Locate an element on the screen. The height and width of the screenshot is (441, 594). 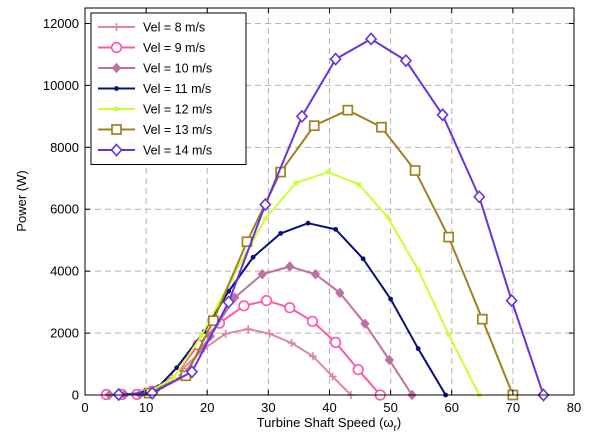
legend-item: Vel = 12 m/s is located at coordinates (155, 110).